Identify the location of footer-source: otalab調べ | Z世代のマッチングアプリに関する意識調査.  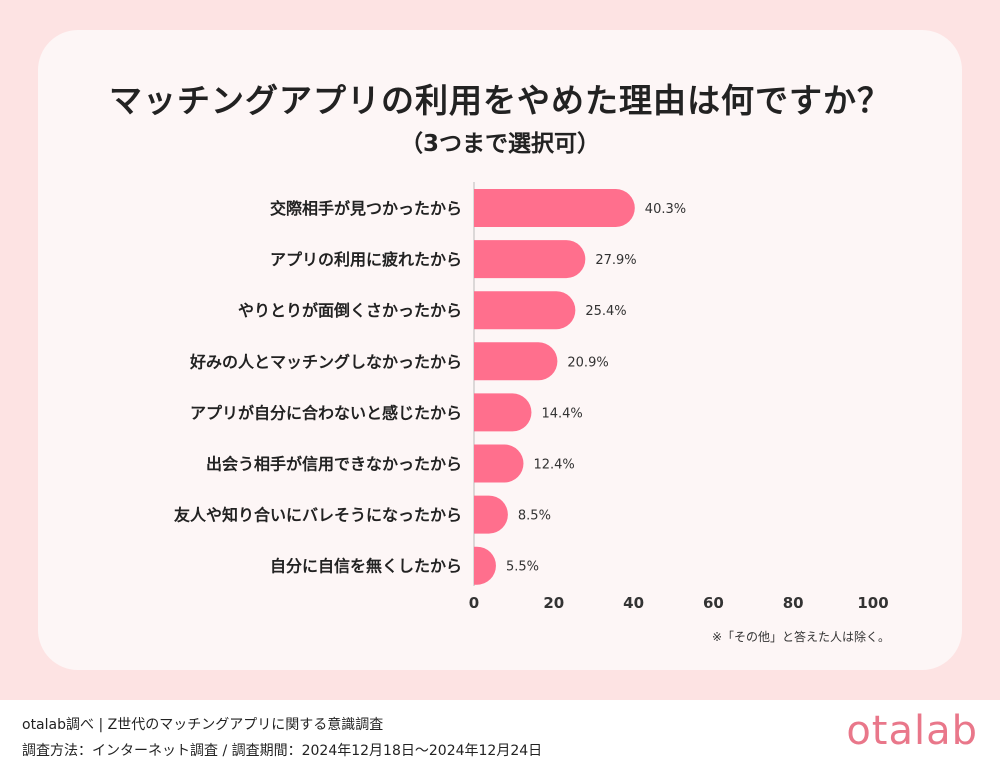
(203, 725).